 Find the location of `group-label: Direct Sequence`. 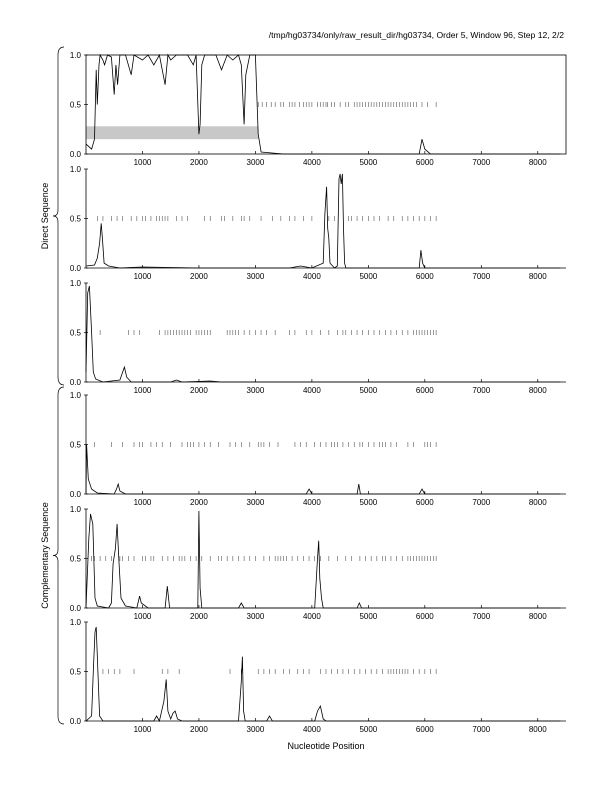

group-label: Direct Sequence is located at coordinates (45, 216).